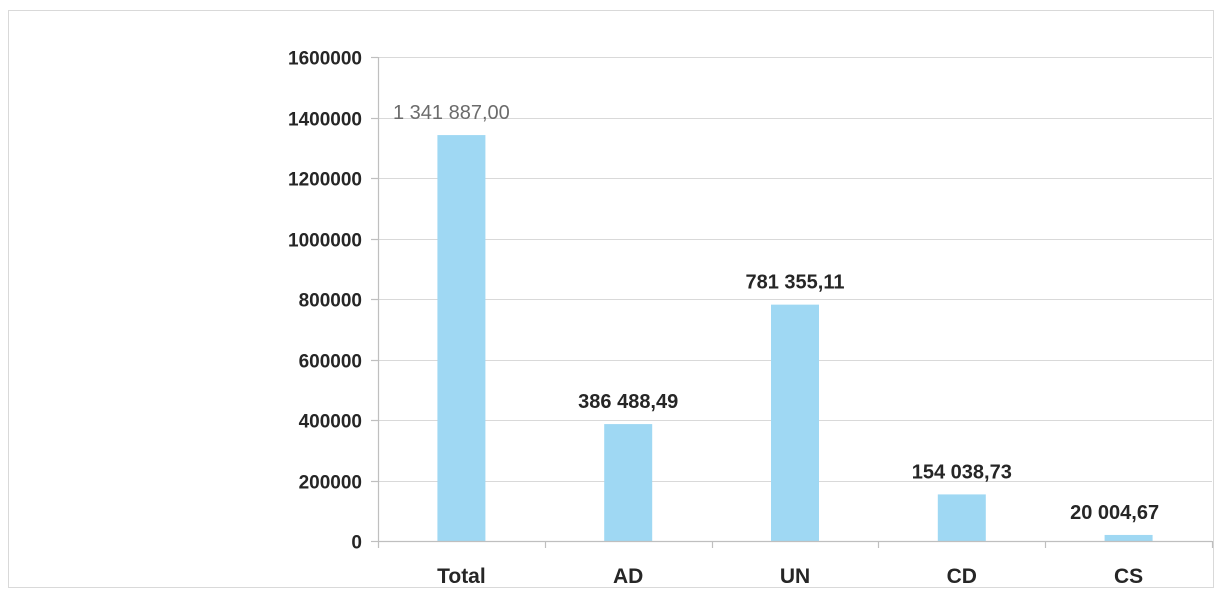 Image resolution: width=1219 pixels, height=593 pixels. What do you see at coordinates (795, 422) in the screenshot?
I see `bar-un` at bounding box center [795, 422].